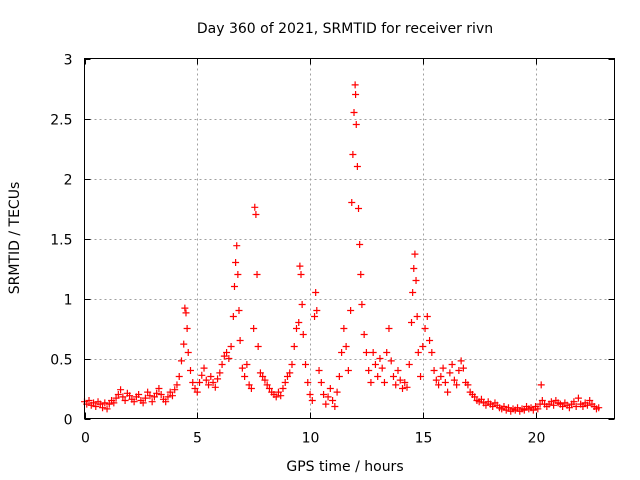 The image size is (640, 480). I want to click on y-tick-label: 2, so click(68, 181).